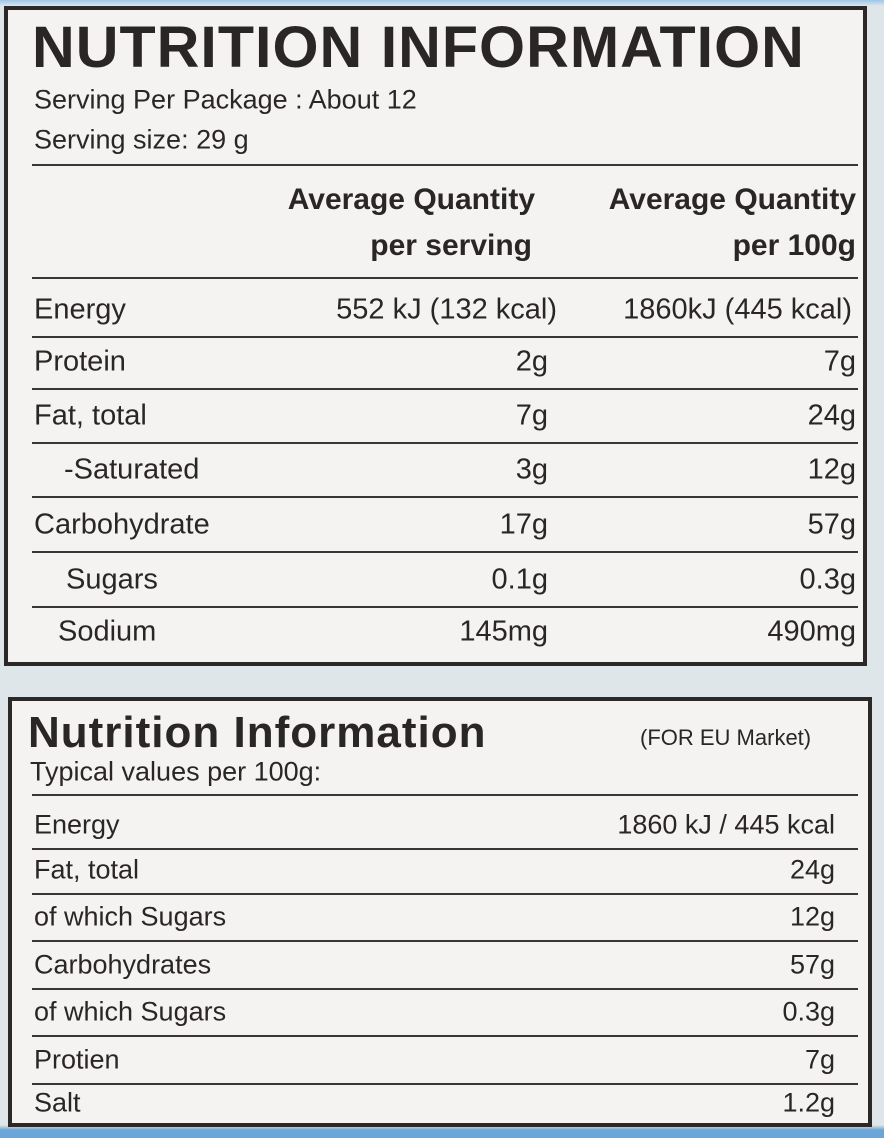 The image size is (884, 1138). I want to click on row-label: Sodium, so click(107, 631).